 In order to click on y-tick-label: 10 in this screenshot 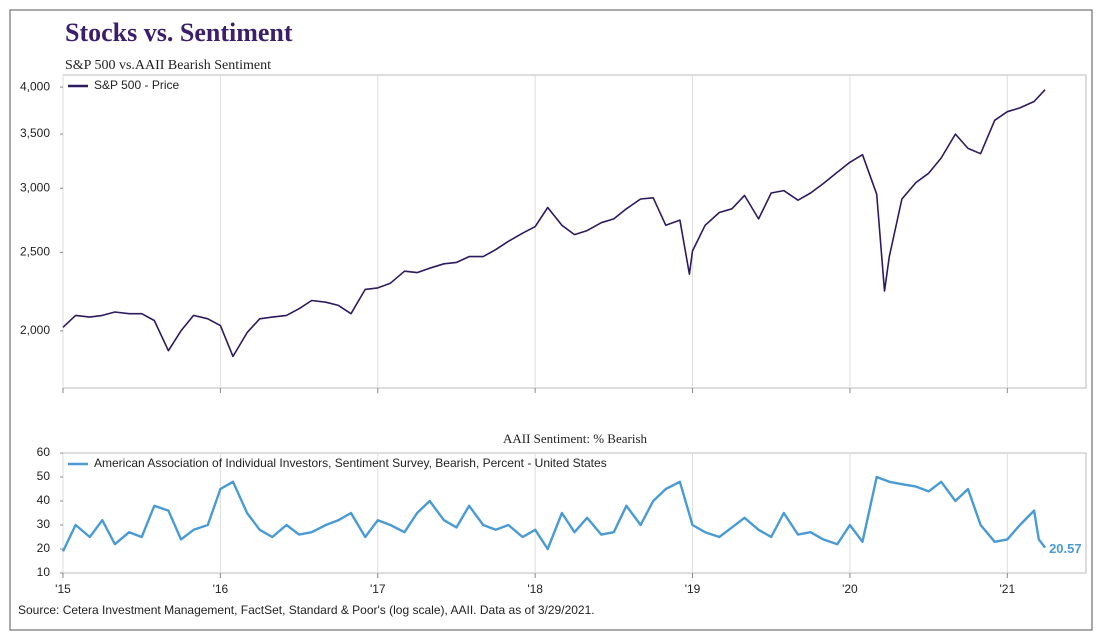, I will do `click(44, 572)`.